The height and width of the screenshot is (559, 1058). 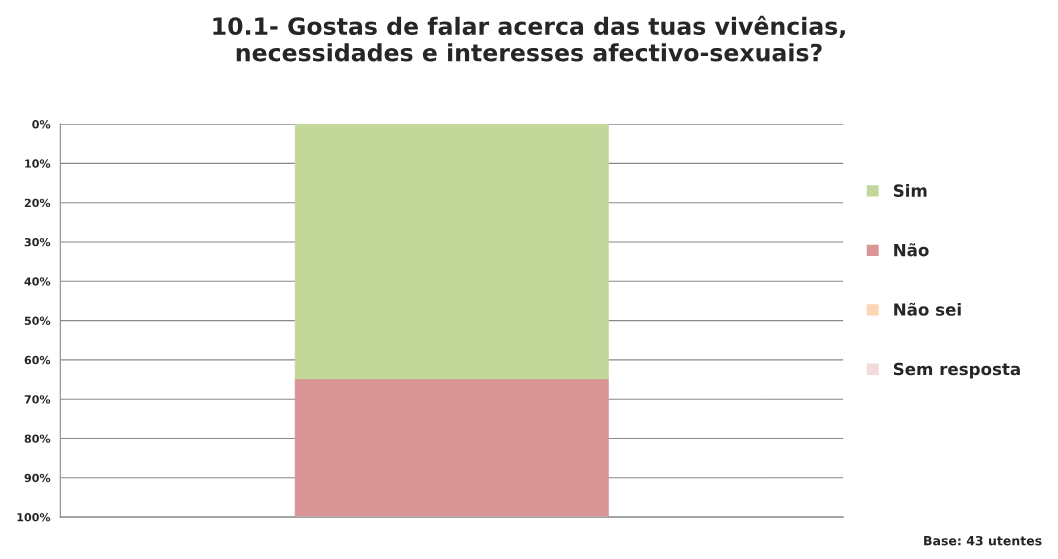 I want to click on legend-label: Sem resposta, so click(x=956, y=370).